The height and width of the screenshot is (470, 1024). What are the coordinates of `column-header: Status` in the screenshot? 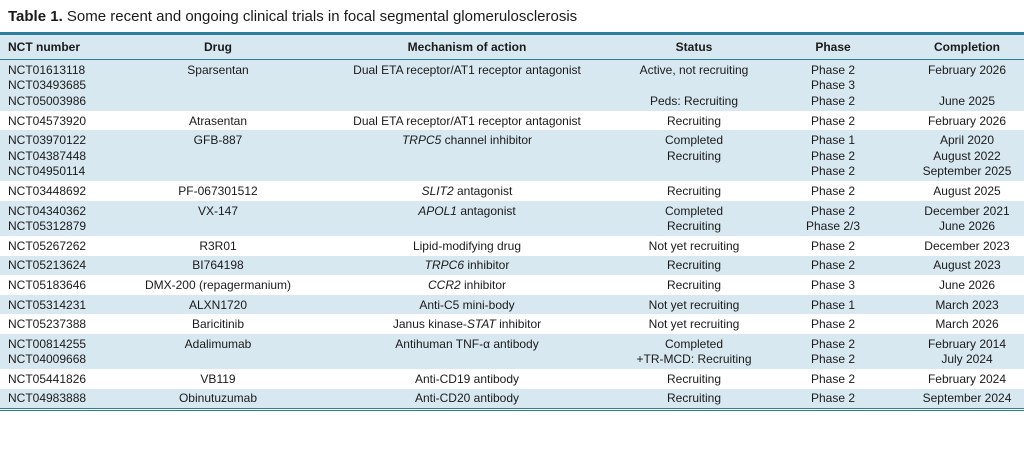 It's located at (694, 47).